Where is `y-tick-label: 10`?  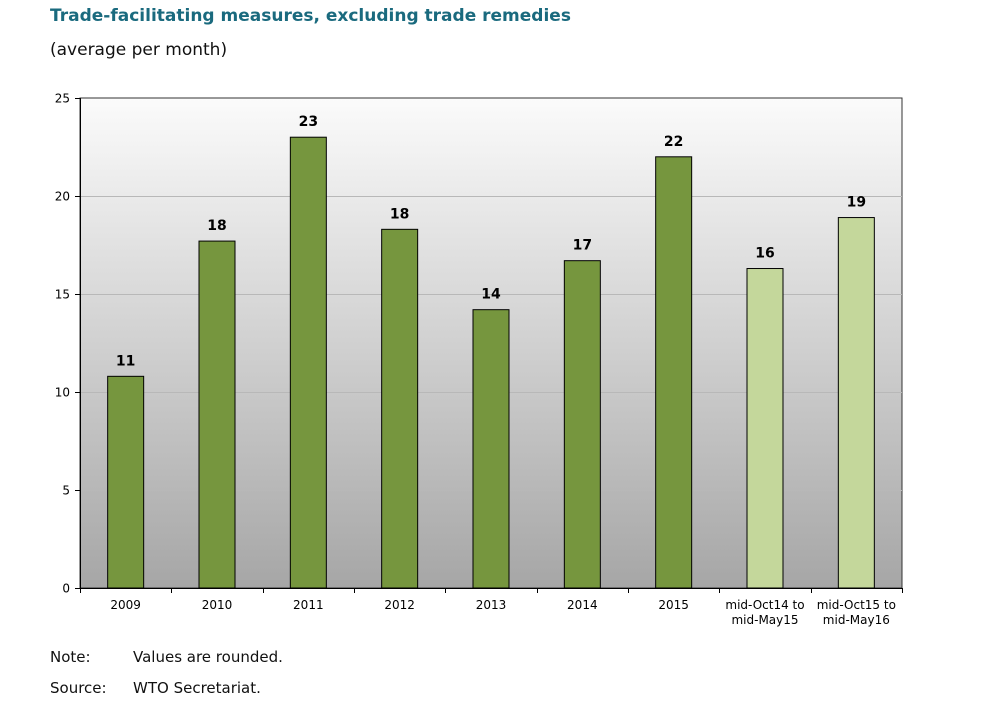
y-tick-label: 10 is located at coordinates (62, 393).